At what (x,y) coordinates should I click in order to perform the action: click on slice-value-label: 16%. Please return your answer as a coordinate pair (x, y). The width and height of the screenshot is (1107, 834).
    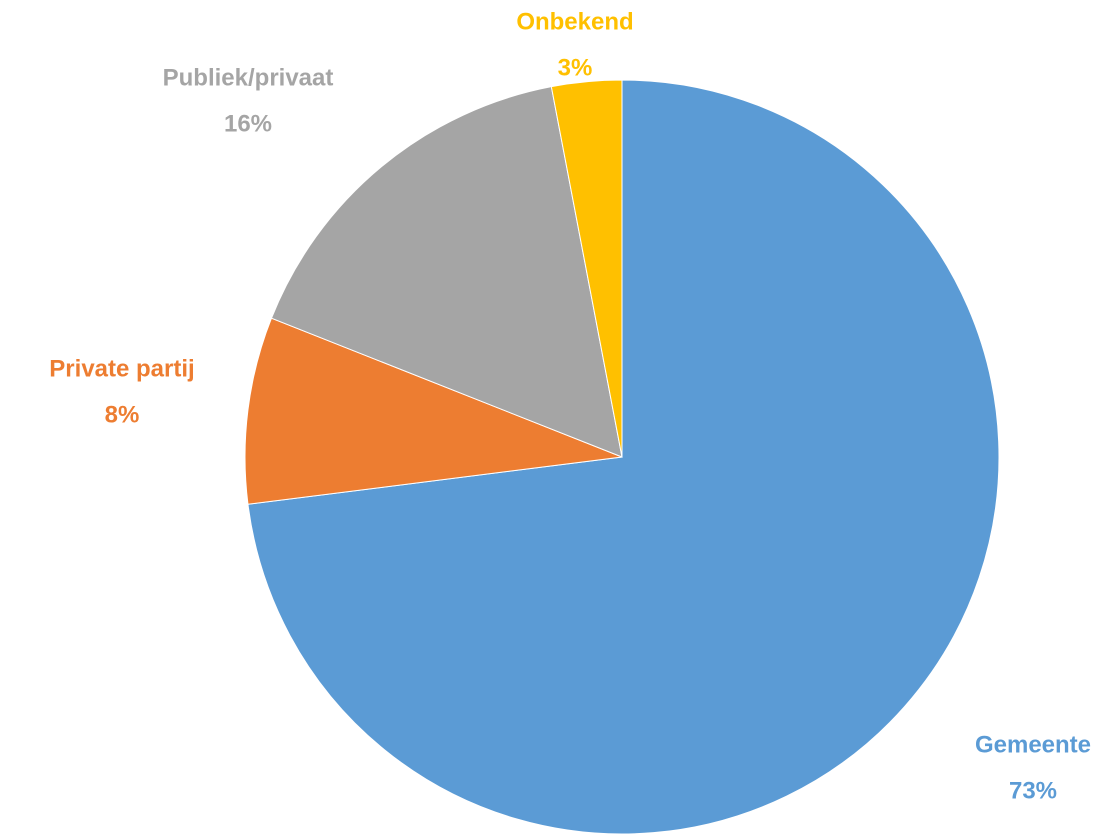
    Looking at the image, I should click on (248, 123).